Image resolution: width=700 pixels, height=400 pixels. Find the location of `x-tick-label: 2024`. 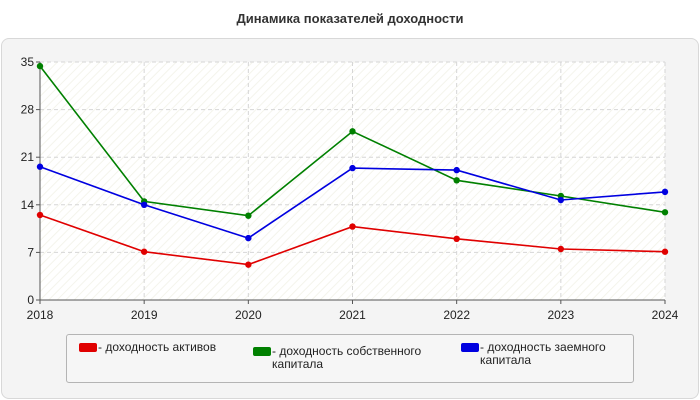

x-tick-label: 2024 is located at coordinates (665, 315).